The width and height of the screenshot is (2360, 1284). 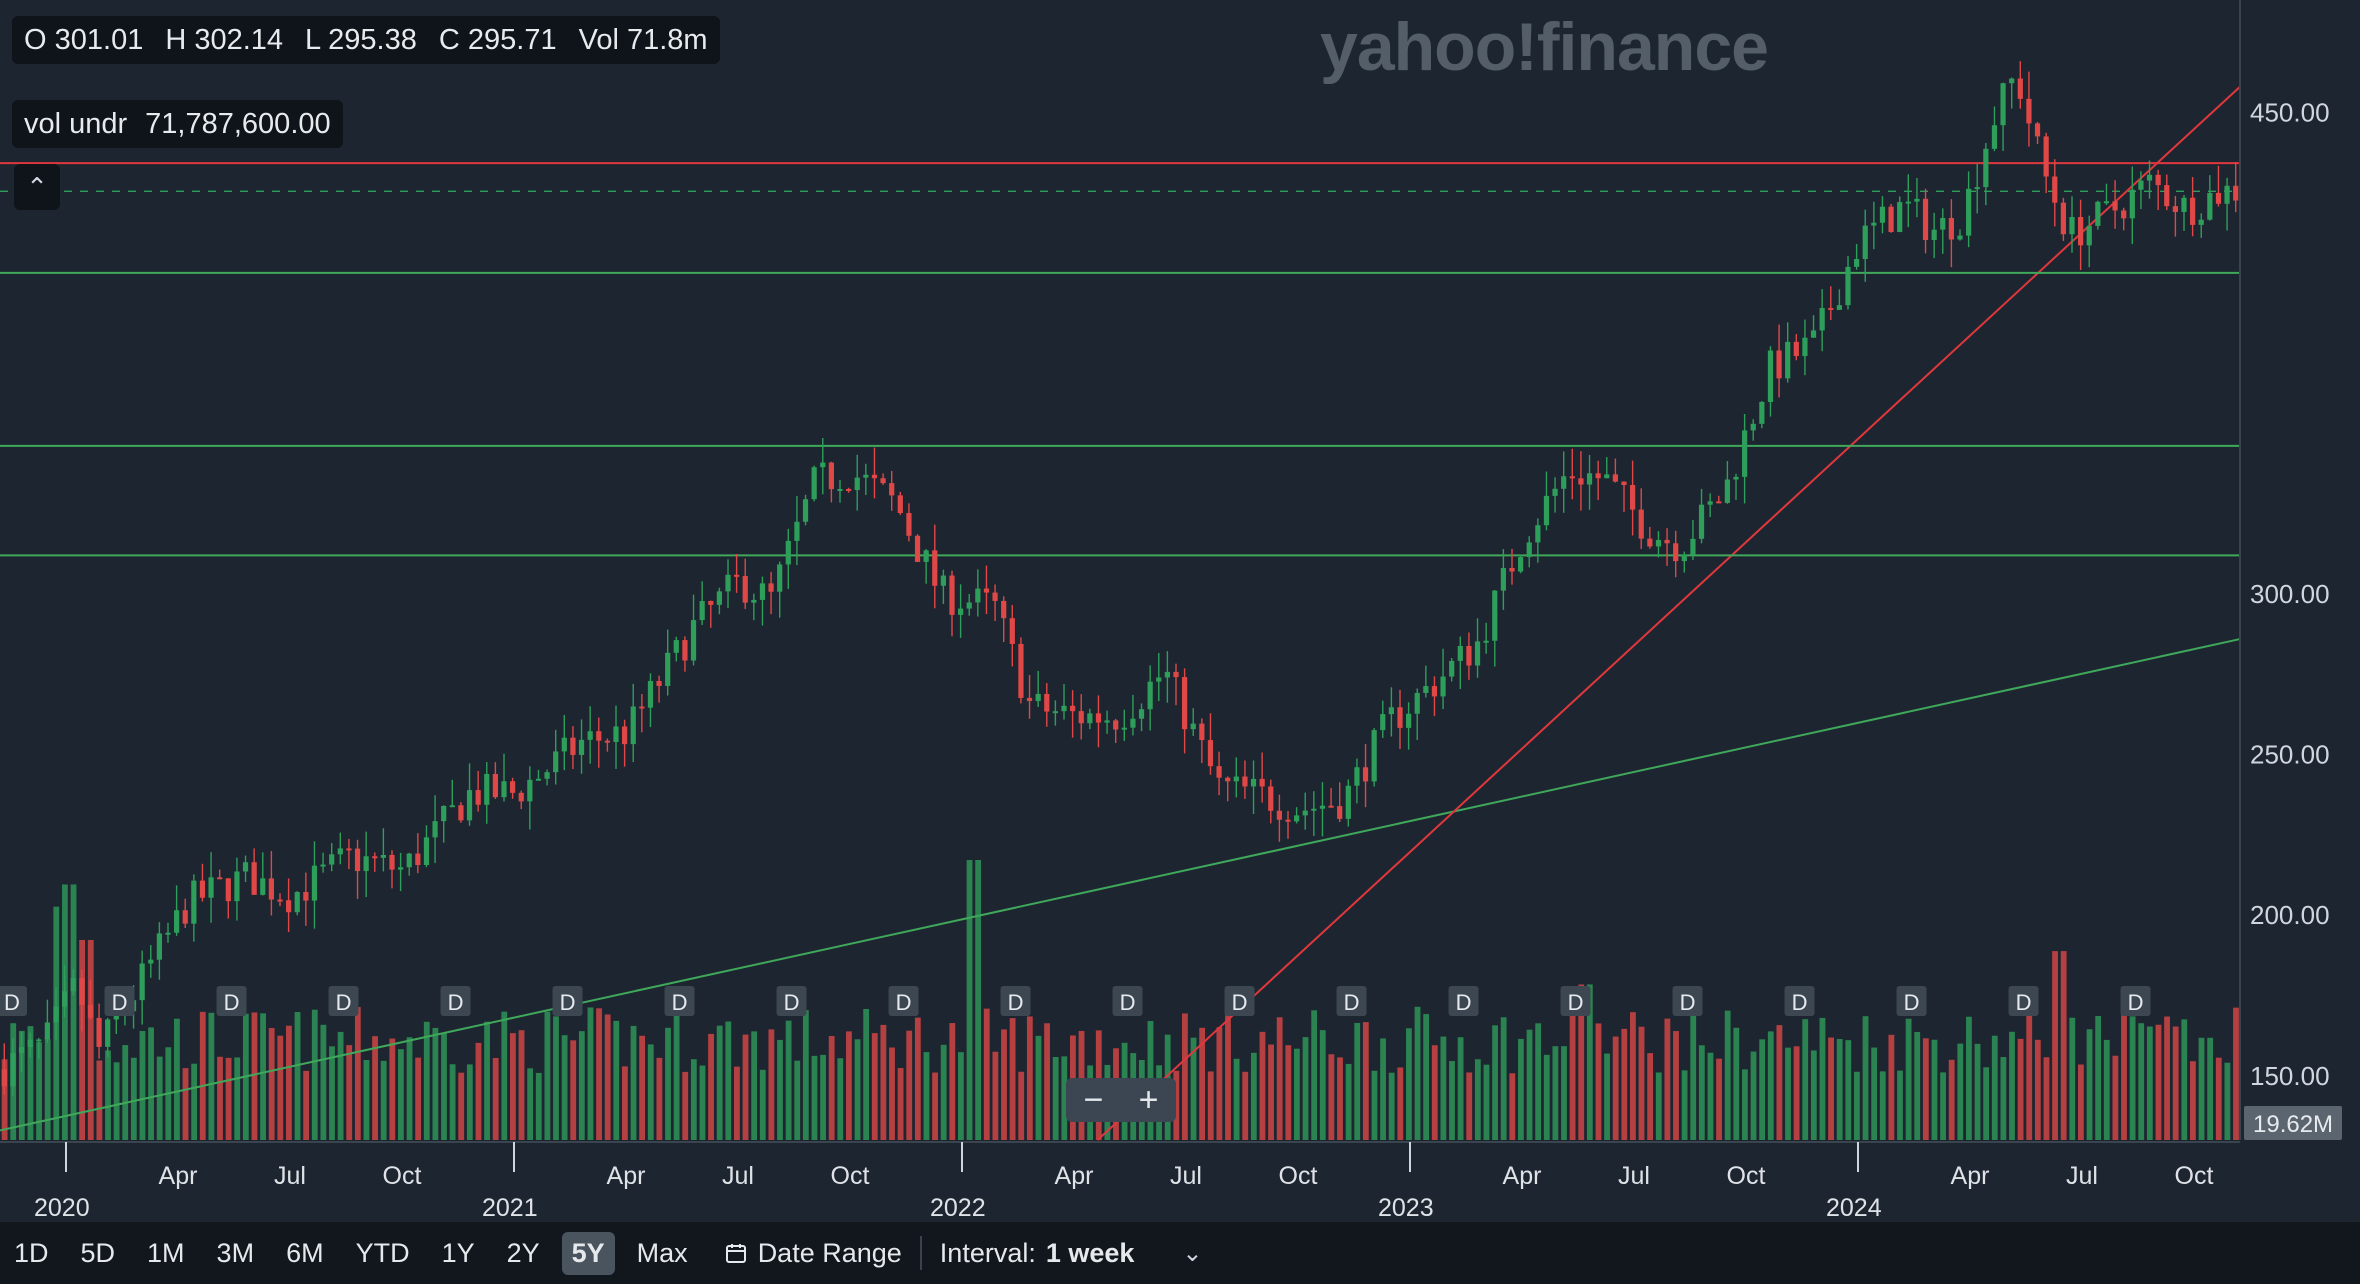 What do you see at coordinates (305, 1252) in the screenshot?
I see `range-6m-button: 6M` at bounding box center [305, 1252].